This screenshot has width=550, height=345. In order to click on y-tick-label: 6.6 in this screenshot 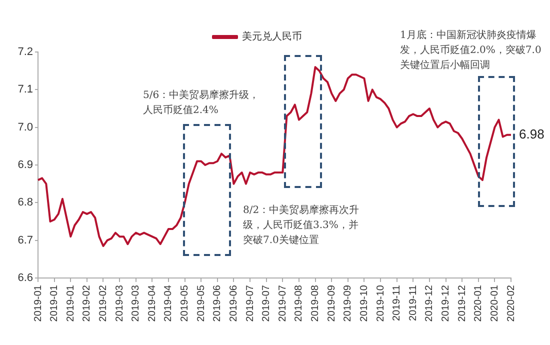, I will do `click(25, 278)`.